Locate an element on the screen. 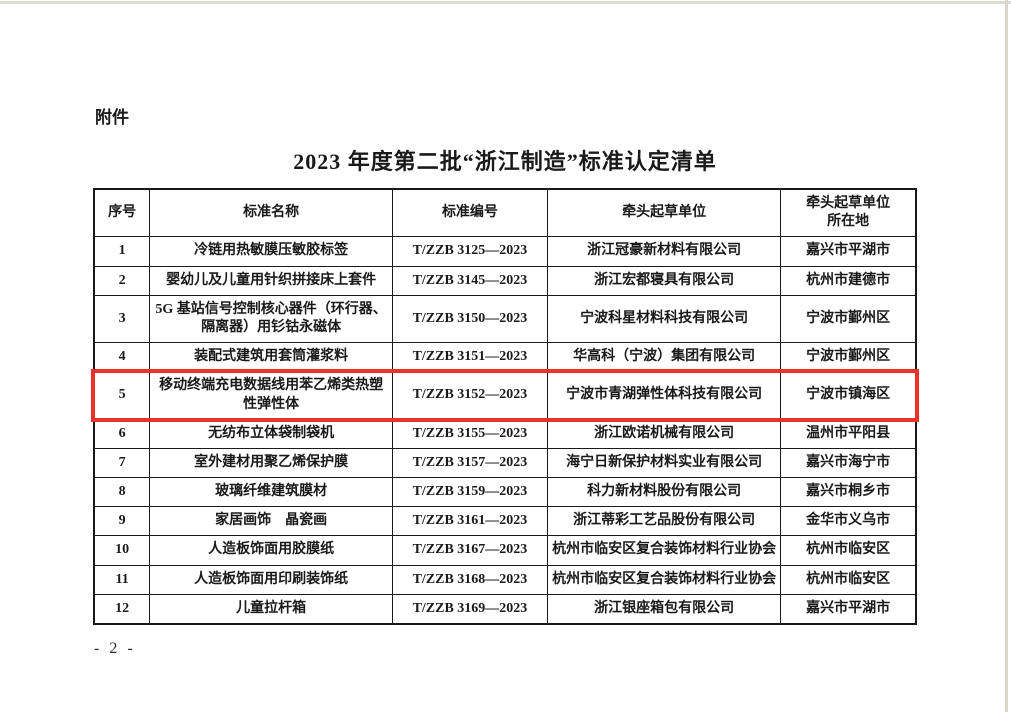 This screenshot has height=712, width=1011. cell-code: T/ZZB 3167—2023 is located at coordinates (470, 550).